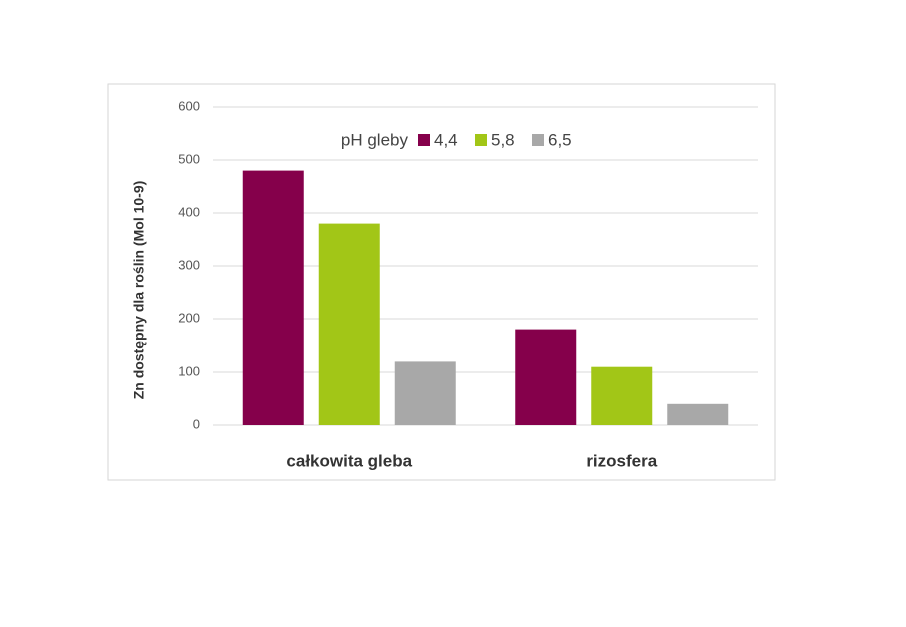 Image resolution: width=906 pixels, height=627 pixels. Describe the element at coordinates (189, 158) in the screenshot. I see `y-tick-label: 500` at that location.